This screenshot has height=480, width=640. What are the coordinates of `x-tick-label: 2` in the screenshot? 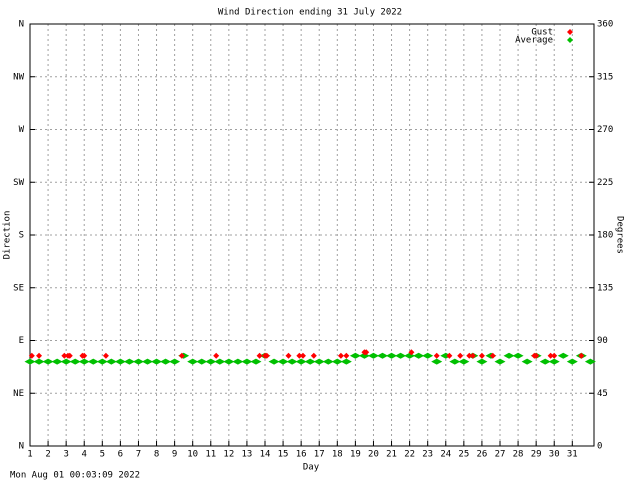 It's located at (47, 455).